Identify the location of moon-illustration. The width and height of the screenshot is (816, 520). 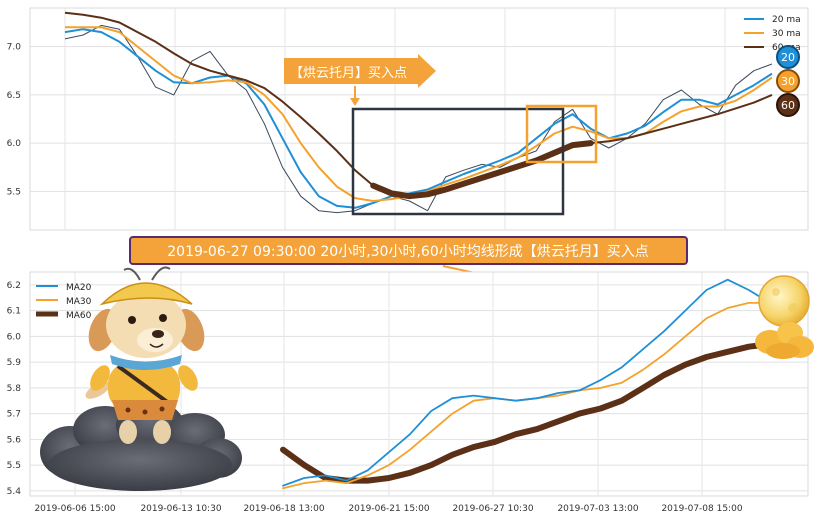
(784, 317).